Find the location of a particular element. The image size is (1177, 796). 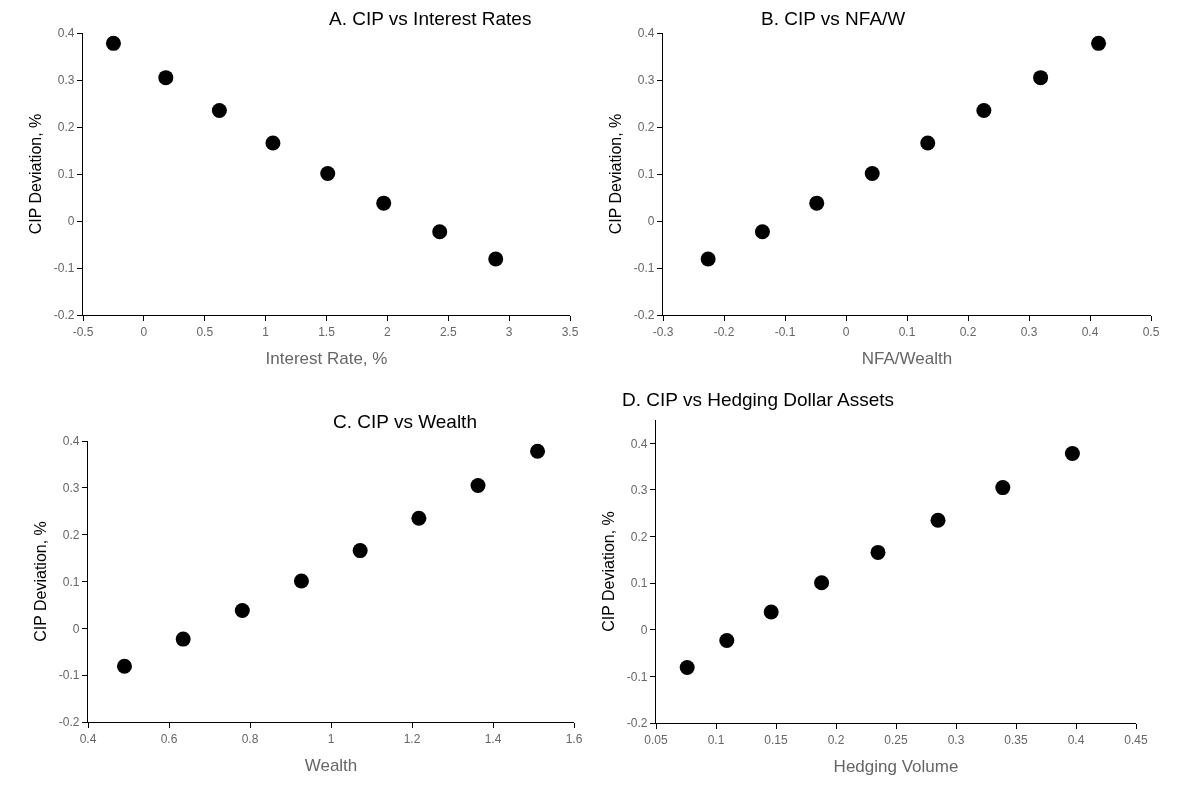

x-tick-label: 0.6 is located at coordinates (169, 738).